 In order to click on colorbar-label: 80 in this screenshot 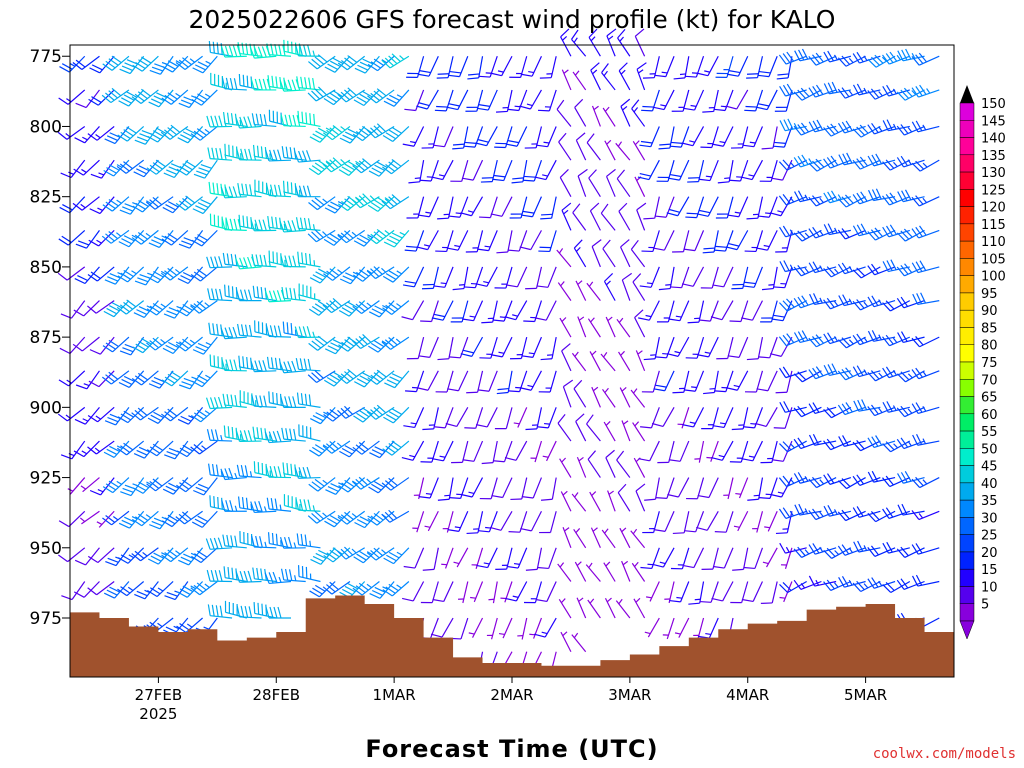, I will do `click(989, 346)`.